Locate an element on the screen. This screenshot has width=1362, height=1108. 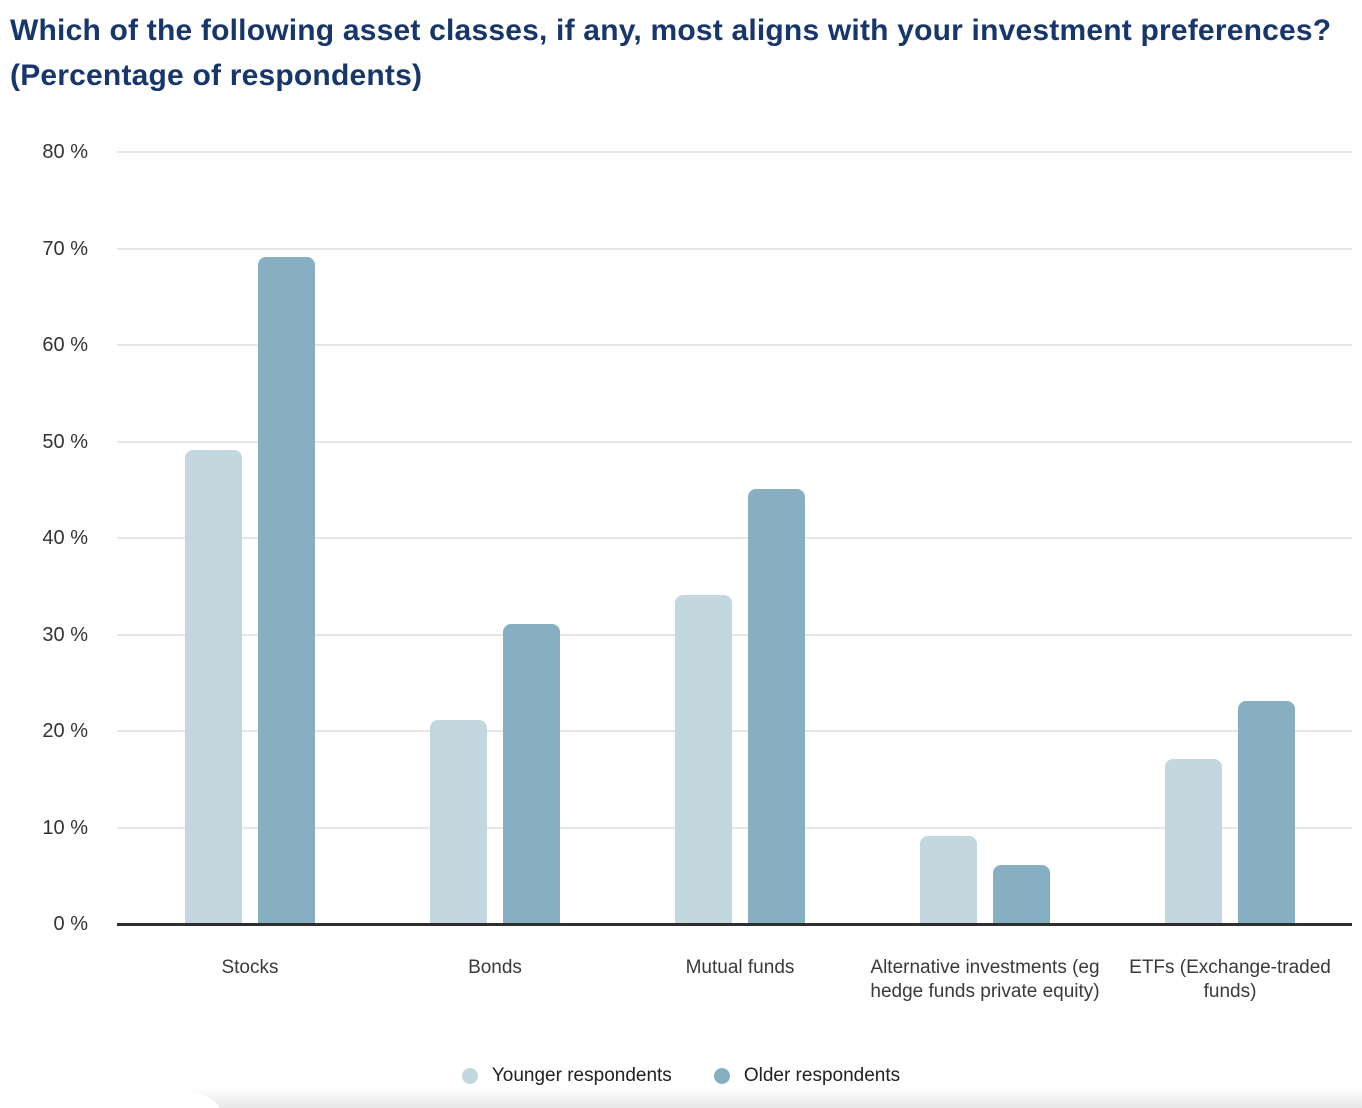
y-tick-label-70: 70 % is located at coordinates (65, 248).